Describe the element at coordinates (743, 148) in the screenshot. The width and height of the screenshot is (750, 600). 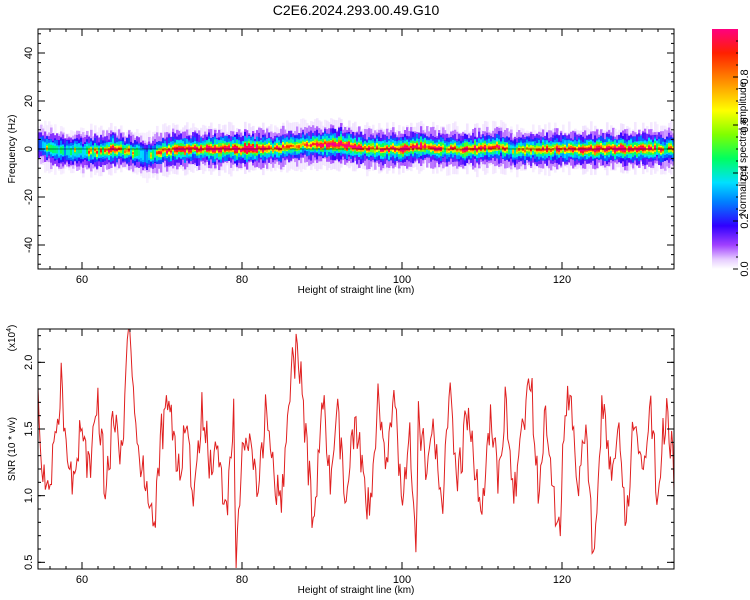
I see `colorbar-label: Normalized spectral amplitude` at that location.